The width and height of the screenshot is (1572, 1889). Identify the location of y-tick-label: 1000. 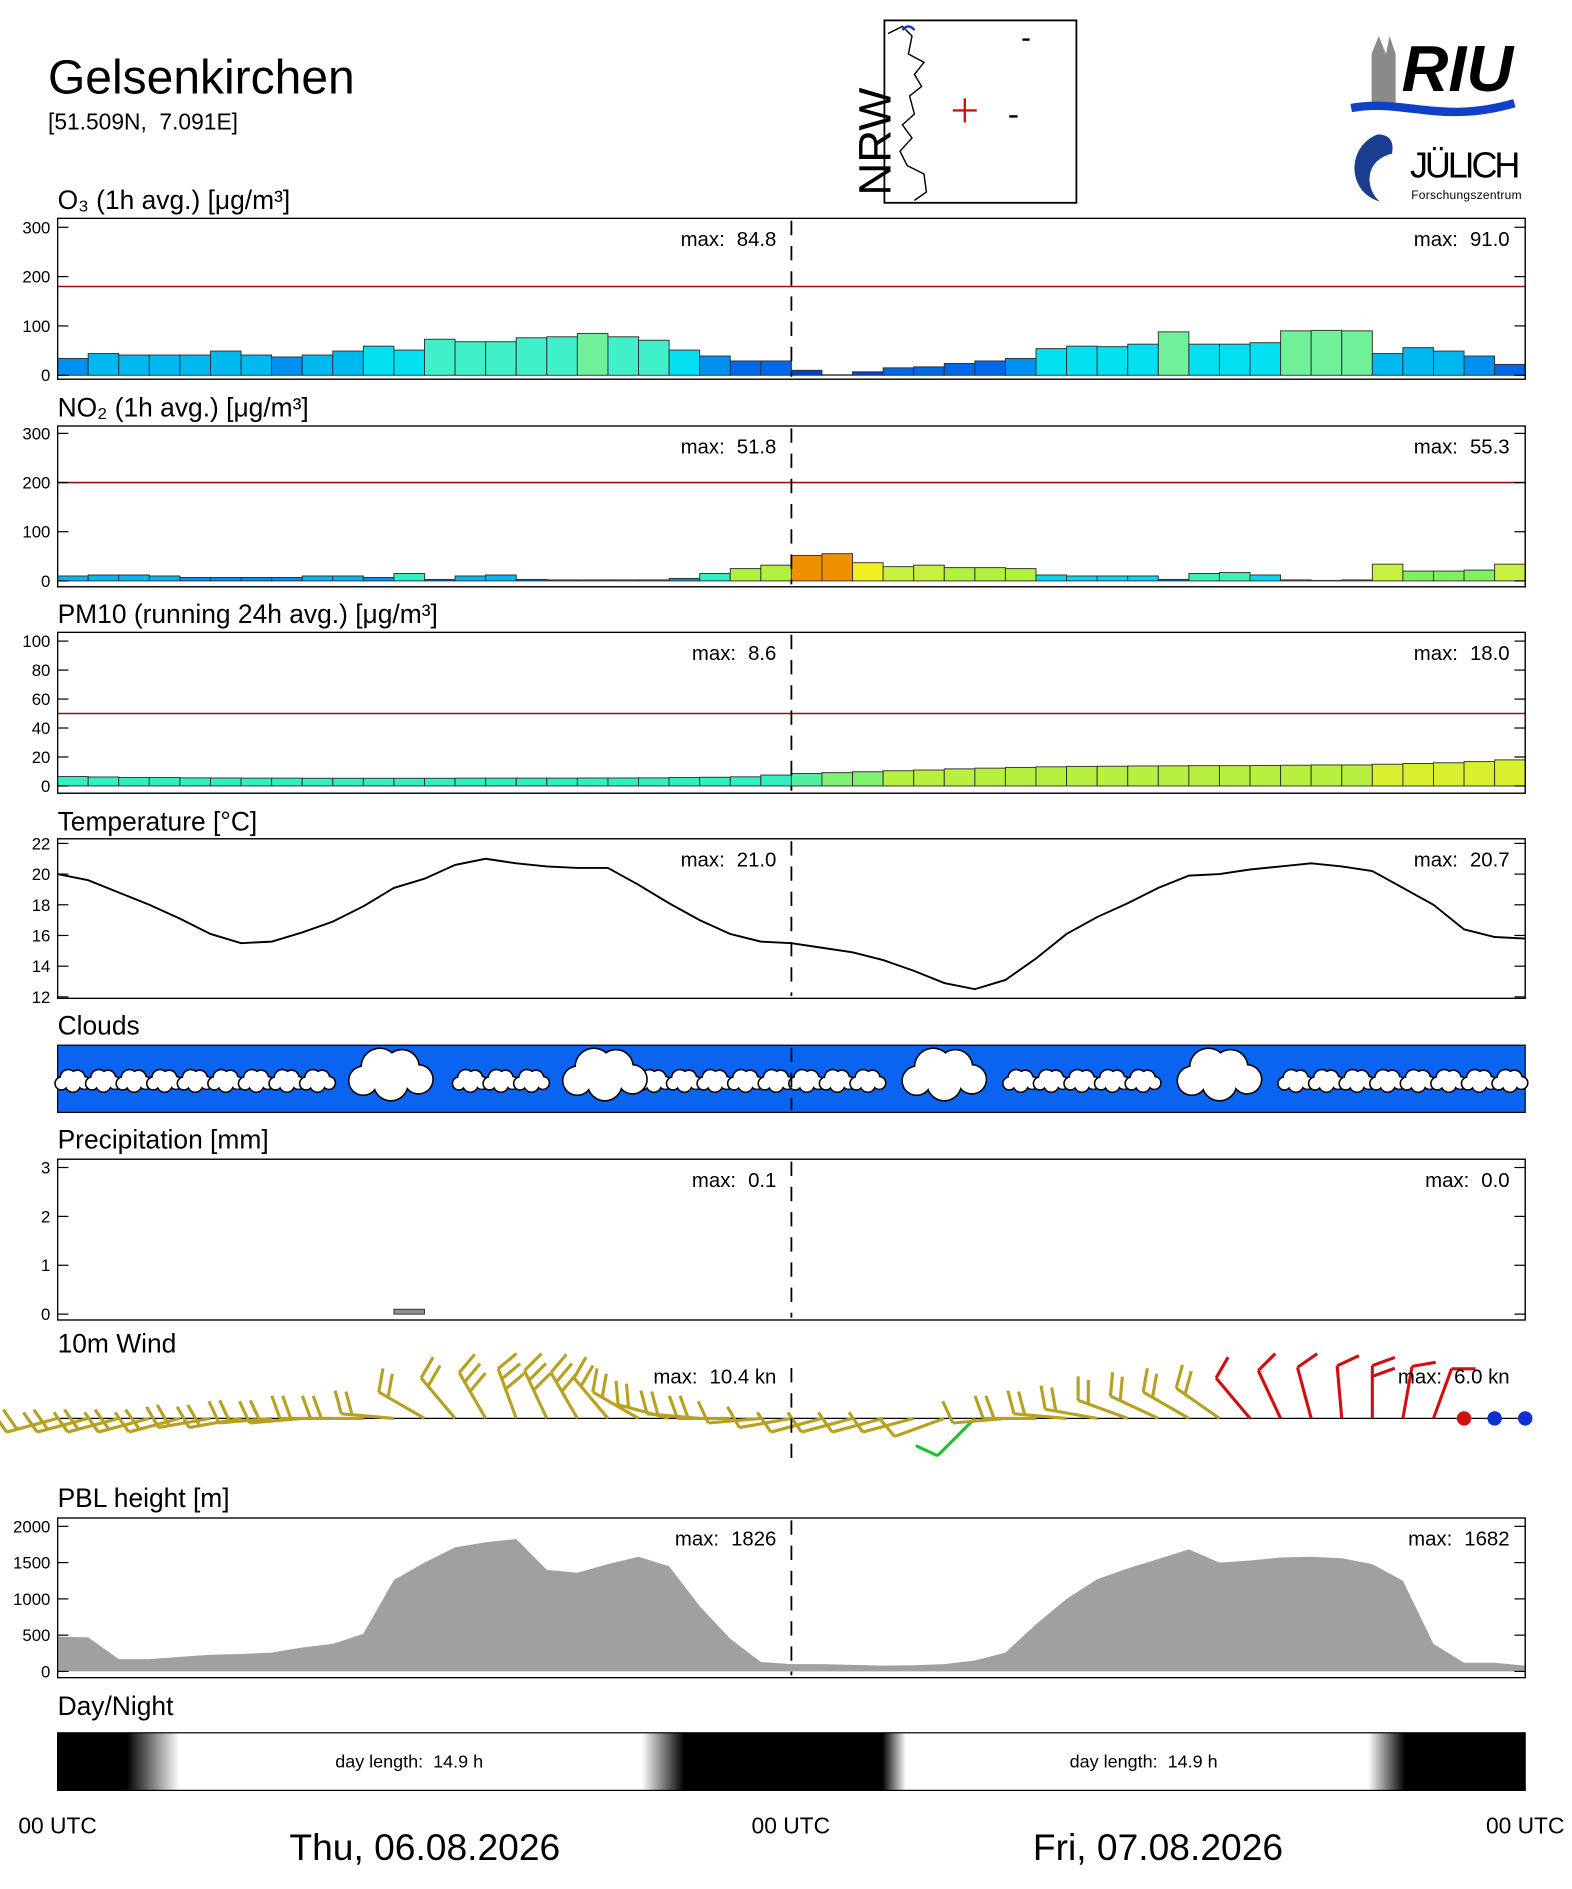
(31, 1599).